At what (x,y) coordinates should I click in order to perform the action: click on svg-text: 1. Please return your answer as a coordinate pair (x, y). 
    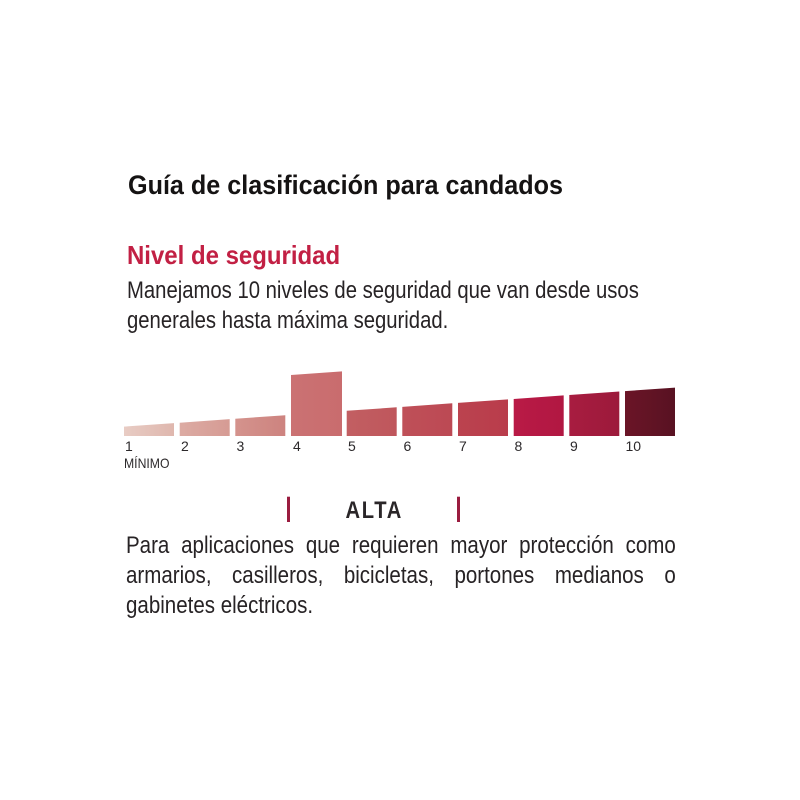
    Looking at the image, I should click on (129, 446).